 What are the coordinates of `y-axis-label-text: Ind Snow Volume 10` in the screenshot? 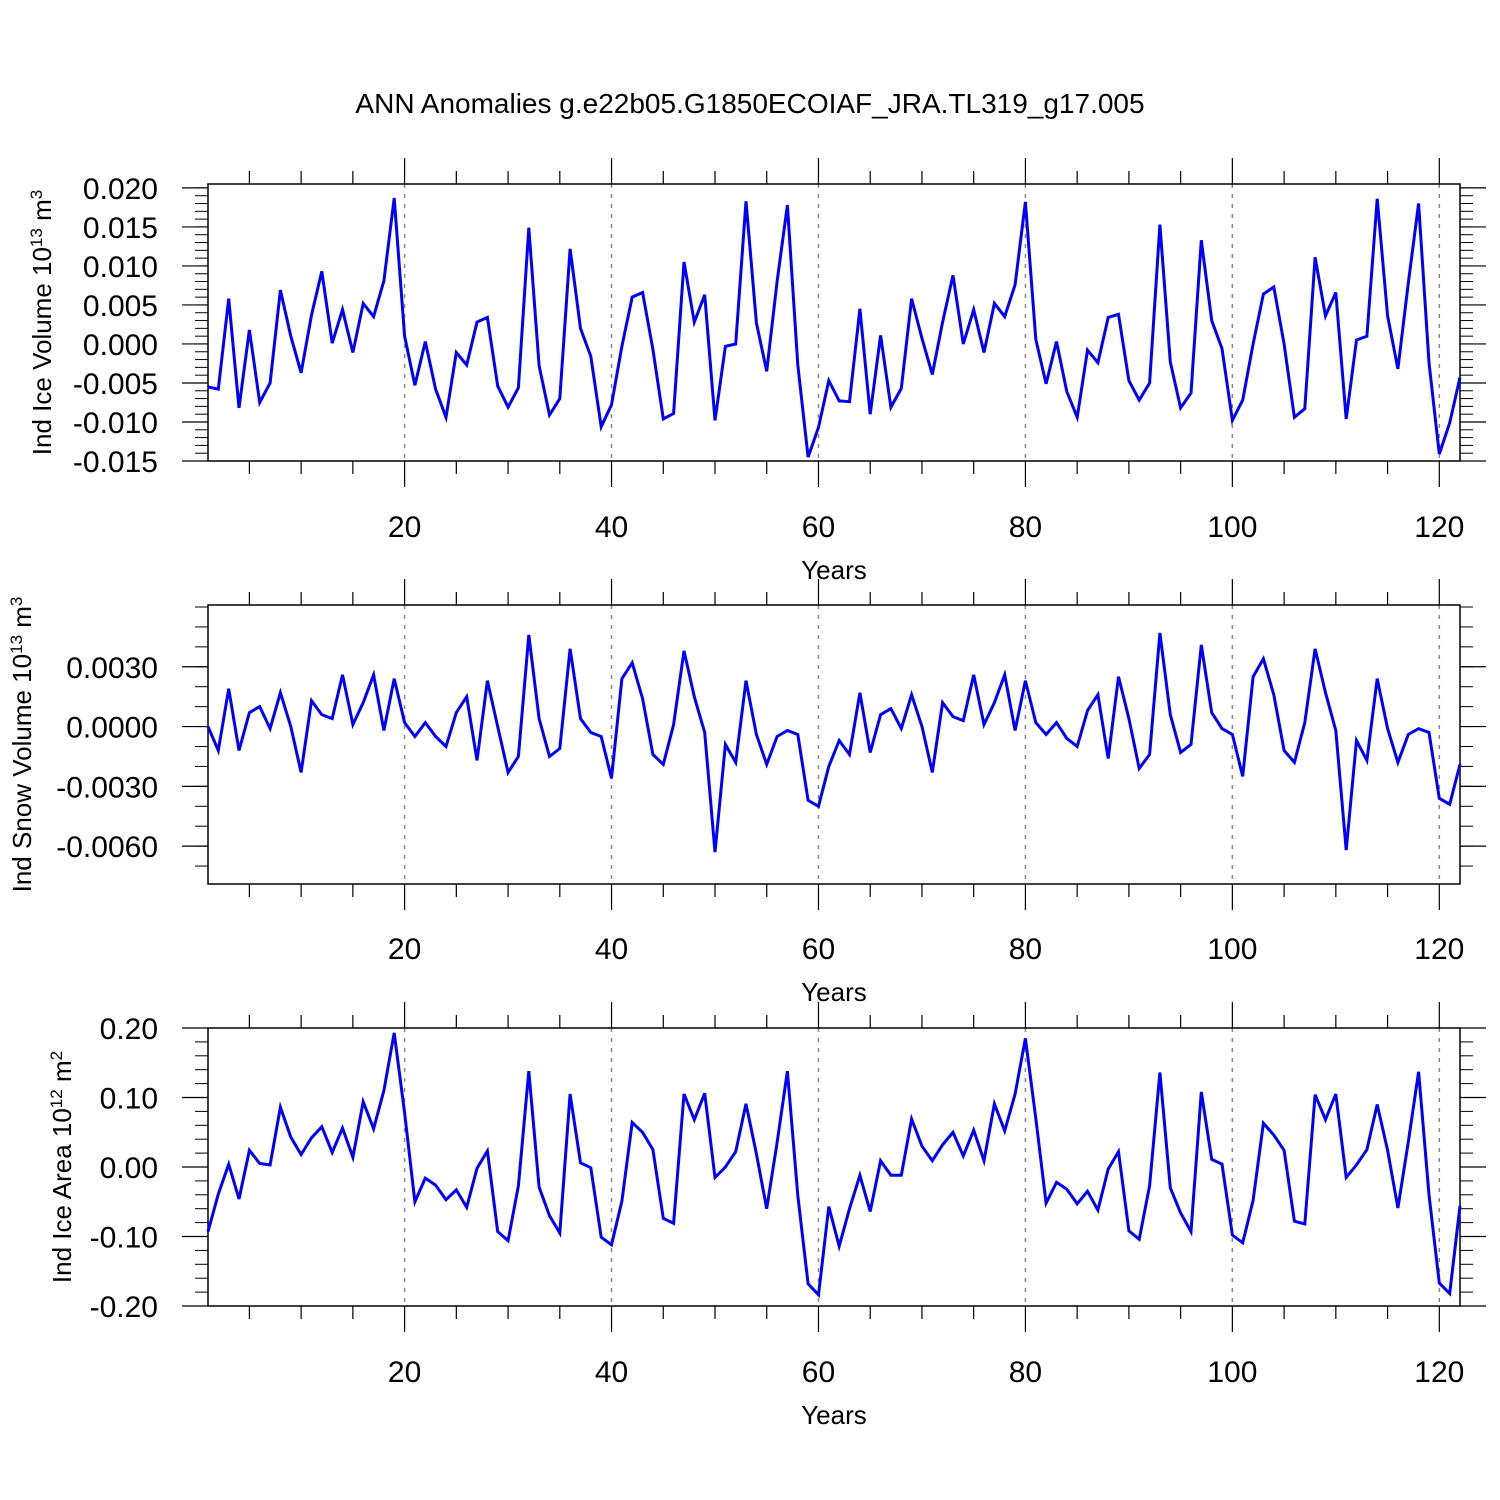 It's located at (22, 773).